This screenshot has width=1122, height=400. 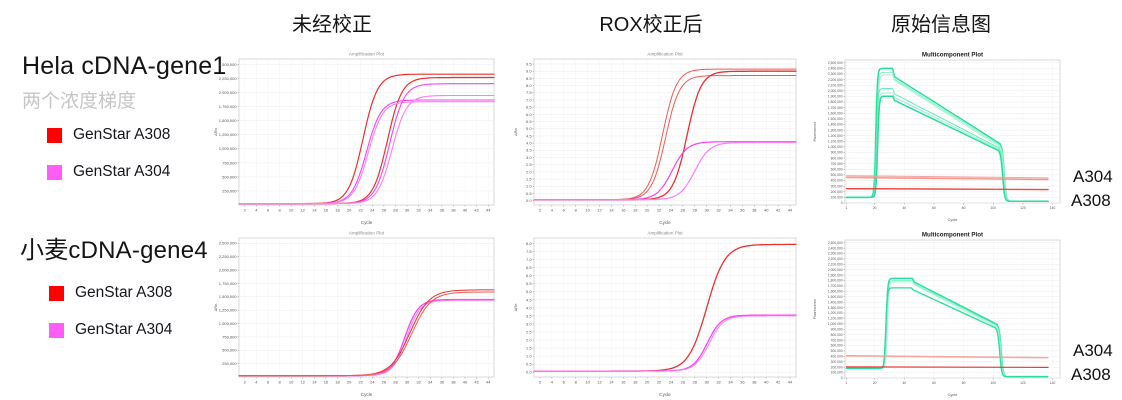 I want to click on svg-text: 8.5, so click(x=529, y=78).